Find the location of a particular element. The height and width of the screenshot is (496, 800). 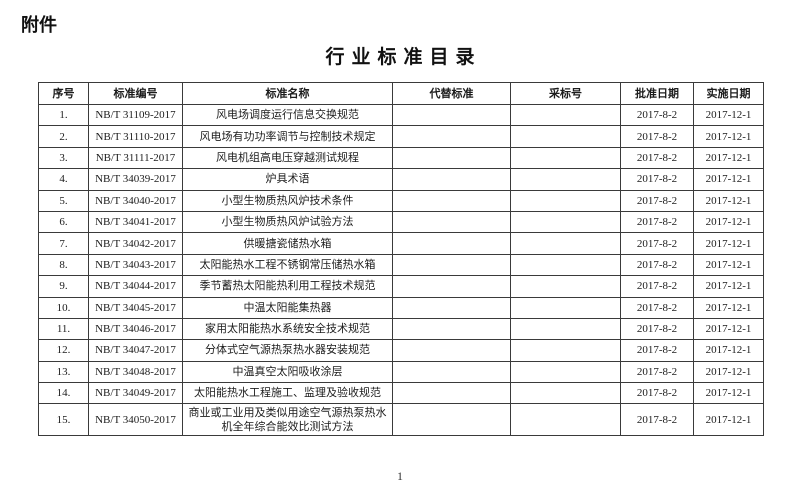

row-serial-number: 1. is located at coordinates (63, 115).